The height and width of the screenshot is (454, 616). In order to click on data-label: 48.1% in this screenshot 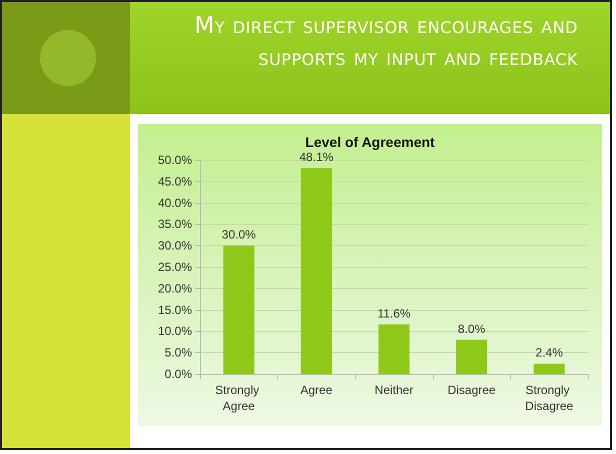, I will do `click(316, 157)`.